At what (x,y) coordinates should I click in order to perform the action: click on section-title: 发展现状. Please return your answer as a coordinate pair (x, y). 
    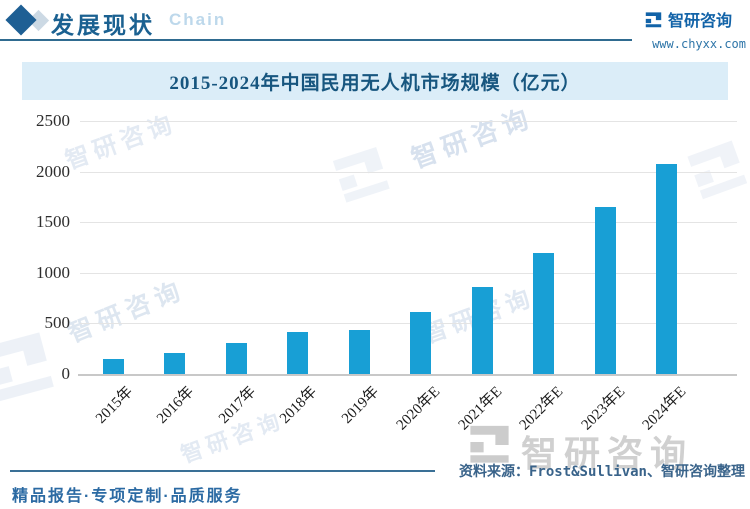
    Looking at the image, I should click on (103, 25).